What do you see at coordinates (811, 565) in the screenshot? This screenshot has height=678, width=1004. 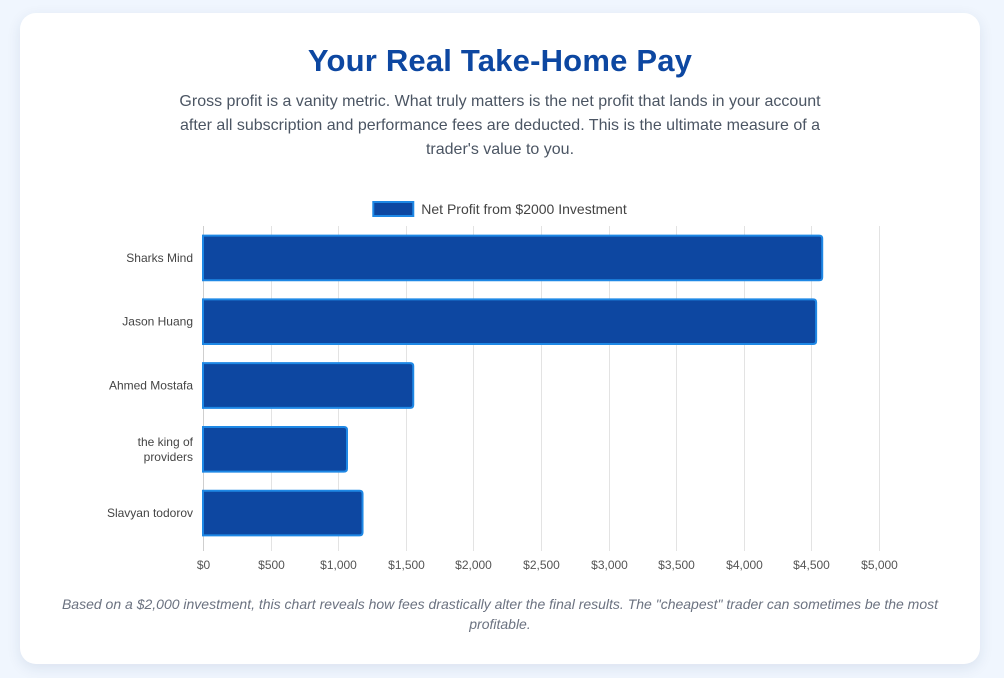 I see `x-tick-label: $4,500` at bounding box center [811, 565].